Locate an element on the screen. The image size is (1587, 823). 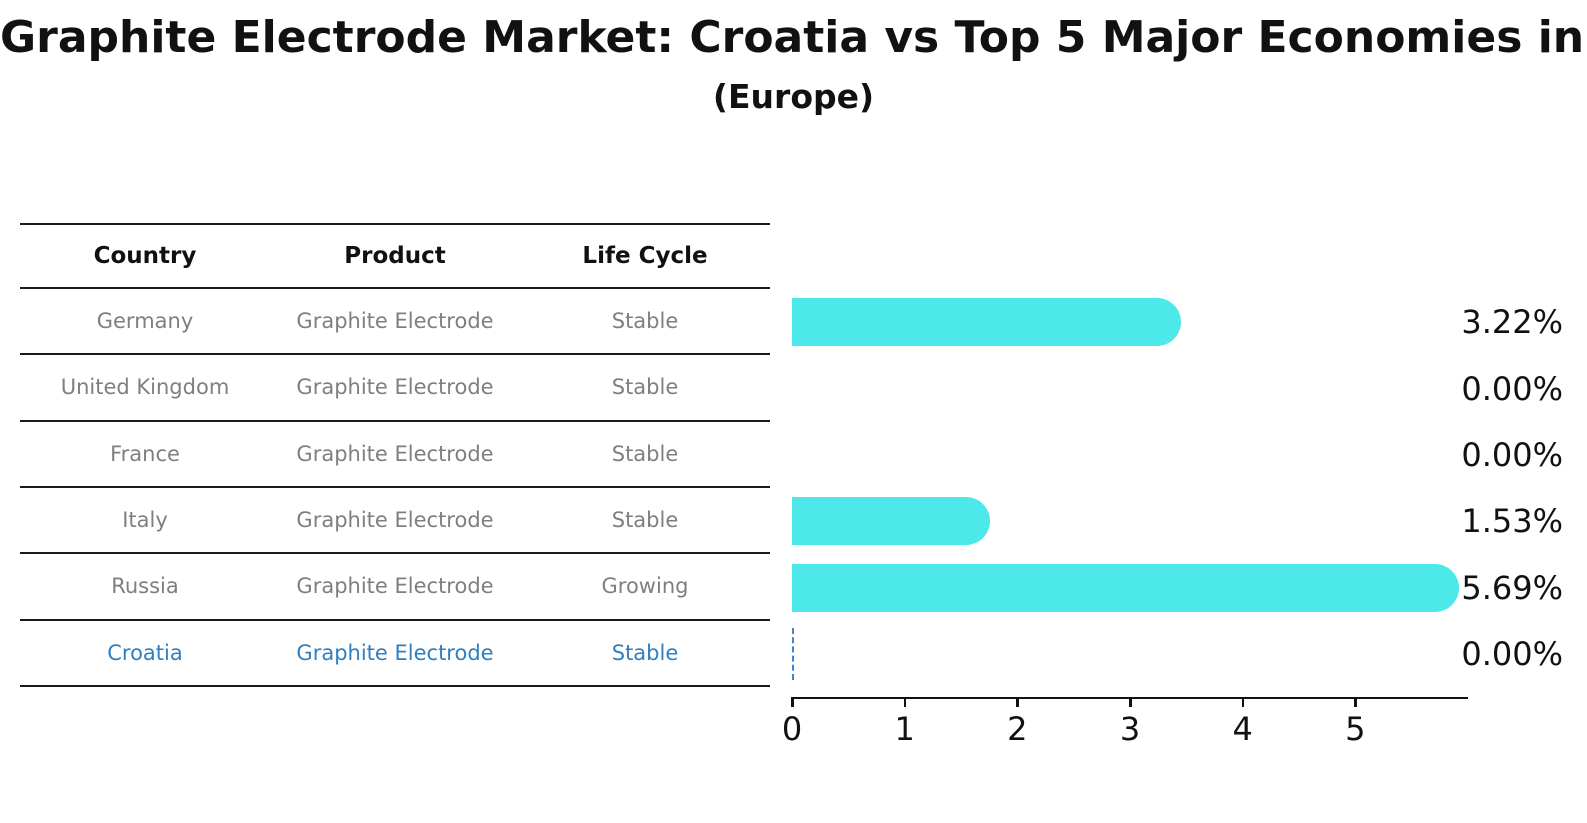
value-label-italy: 1.53% is located at coordinates (1512, 521).